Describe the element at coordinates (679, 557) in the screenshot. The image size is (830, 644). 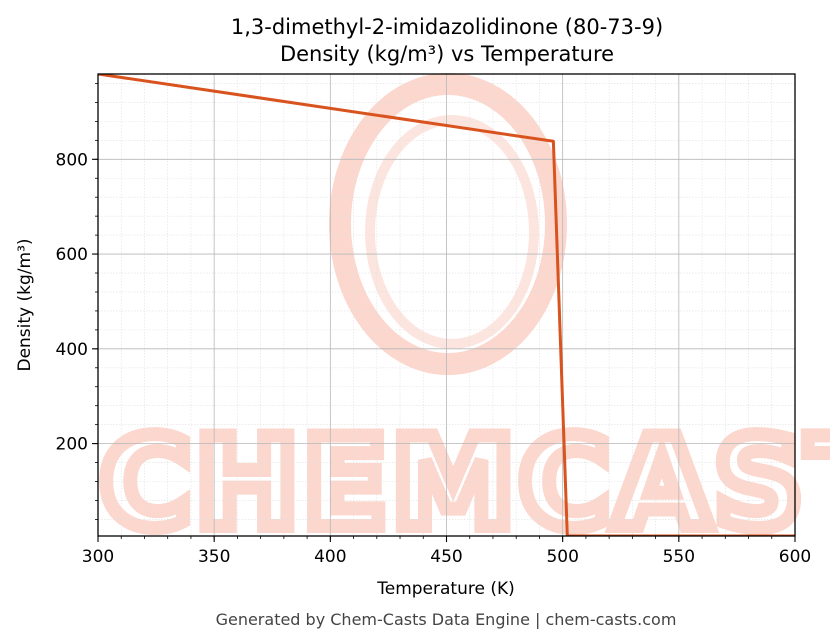
I see `x-tick-label: 550` at that location.